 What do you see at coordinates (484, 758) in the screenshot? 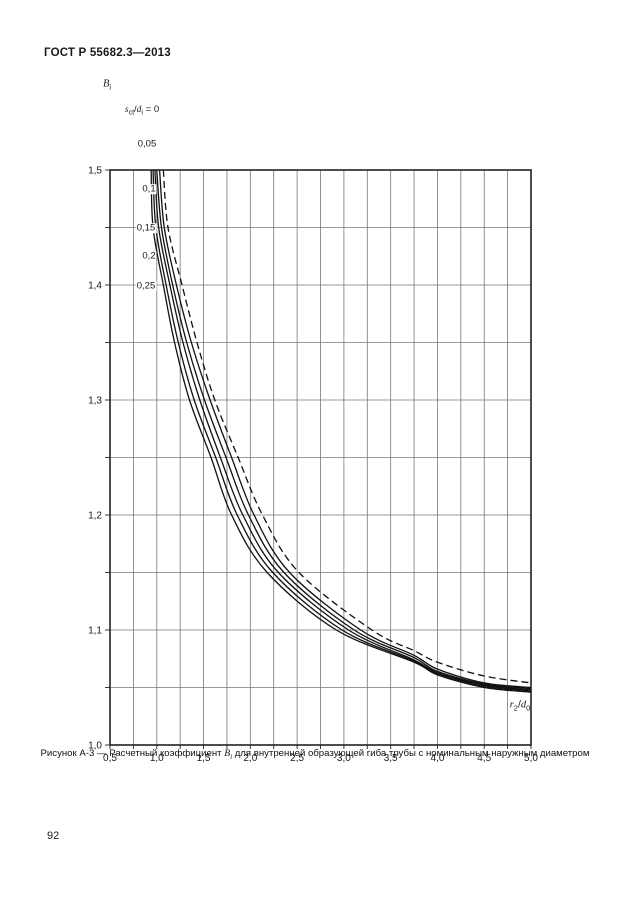
I see `x-tick-label: 4,5` at bounding box center [484, 758].